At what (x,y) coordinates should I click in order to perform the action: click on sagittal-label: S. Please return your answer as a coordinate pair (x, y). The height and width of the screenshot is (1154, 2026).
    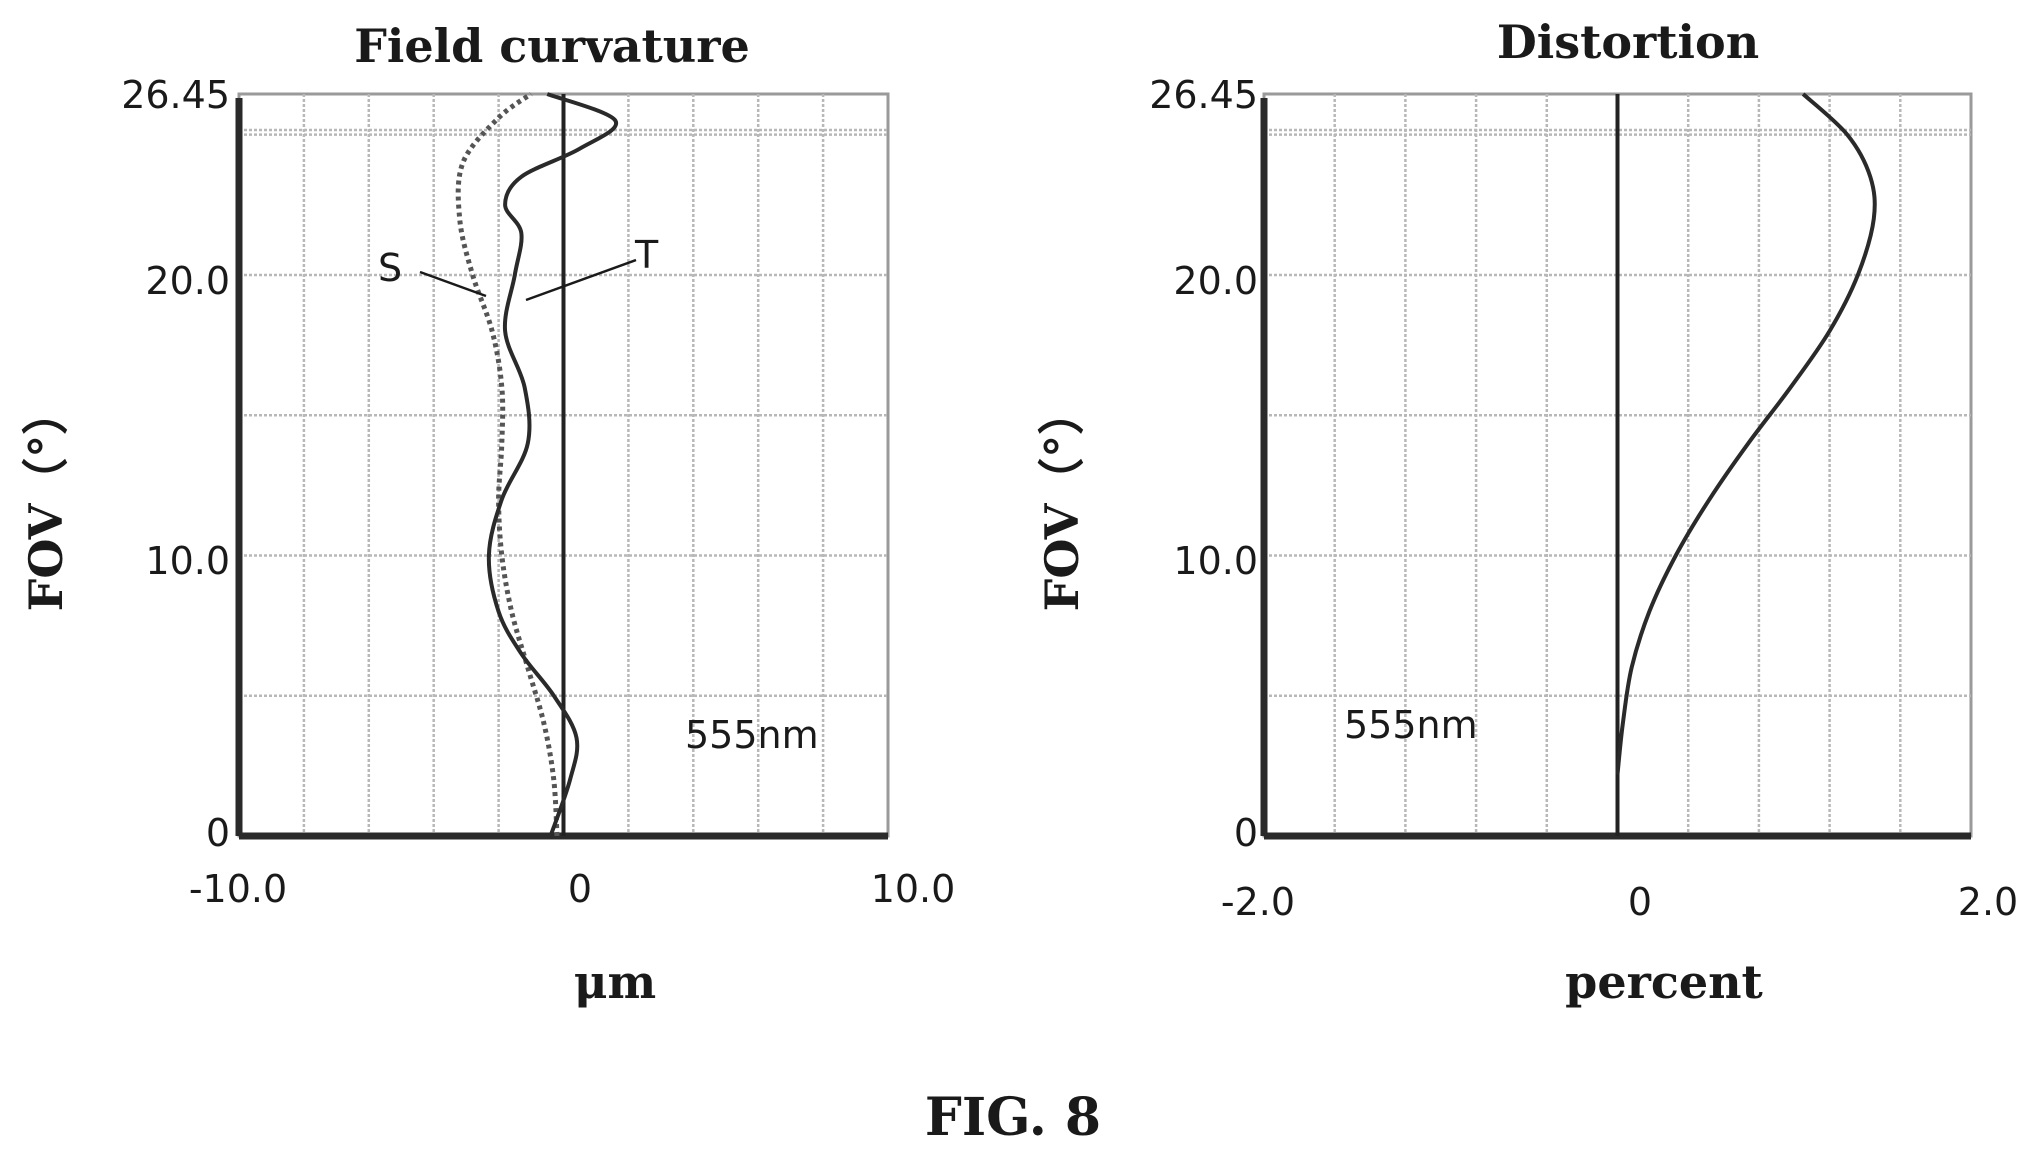
    Looking at the image, I should click on (390, 268).